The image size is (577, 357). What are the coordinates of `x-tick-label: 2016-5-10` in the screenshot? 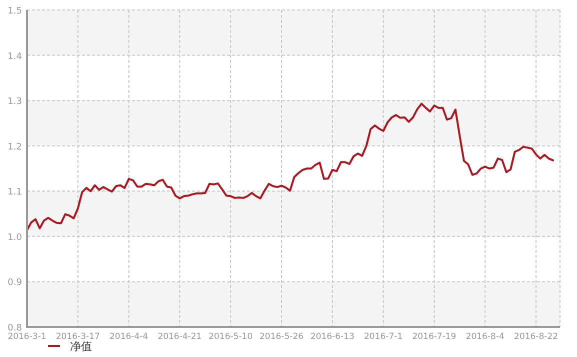 It's located at (230, 337).